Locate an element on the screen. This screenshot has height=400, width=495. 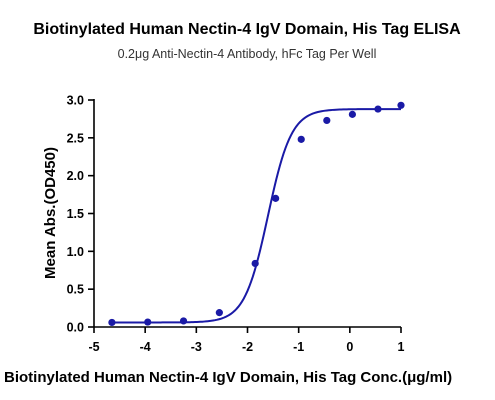
x-tick-label: -1 is located at coordinates (298, 347).